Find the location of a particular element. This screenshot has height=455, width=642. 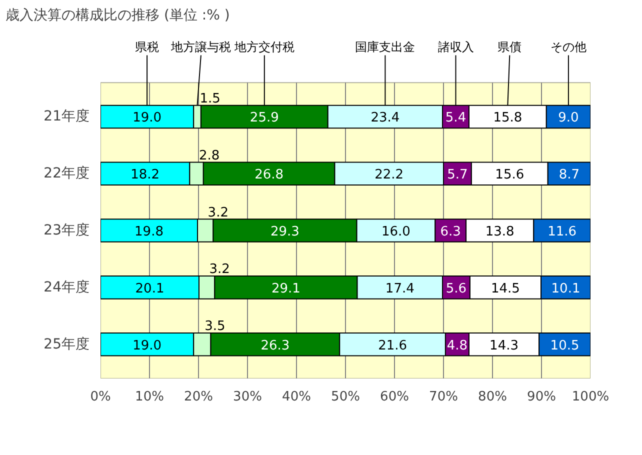

x-tick-label: 90% is located at coordinates (541, 397).